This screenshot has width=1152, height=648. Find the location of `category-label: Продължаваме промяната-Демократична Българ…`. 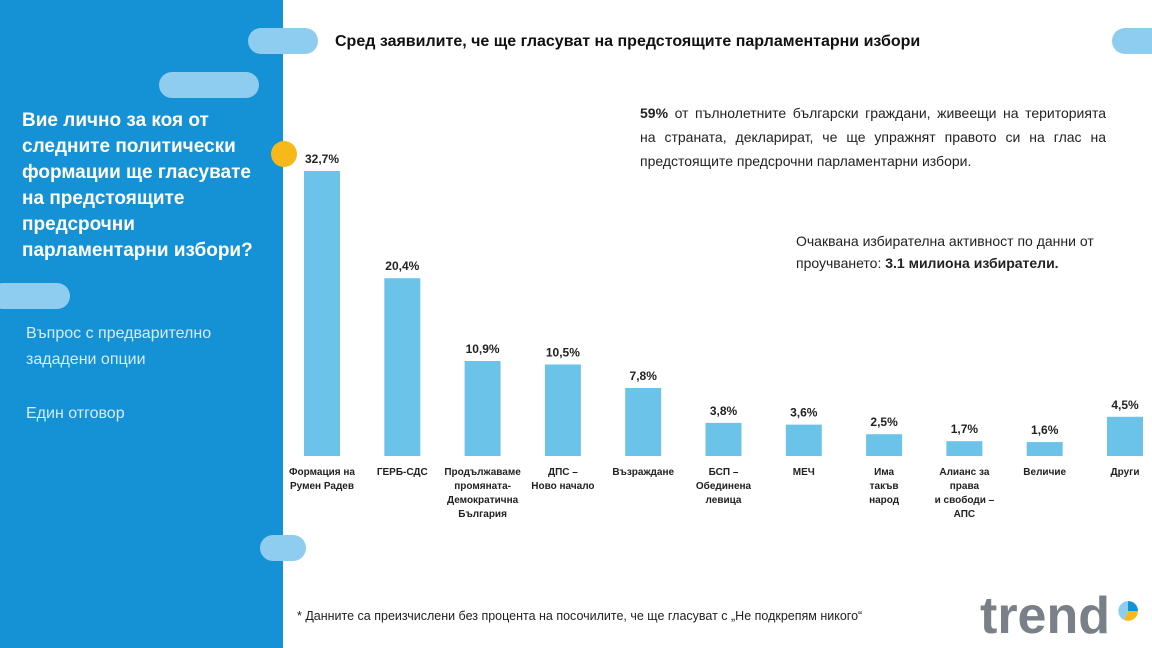

category-label: Продължаваме промяната-Демократична Българ… is located at coordinates (482, 493).